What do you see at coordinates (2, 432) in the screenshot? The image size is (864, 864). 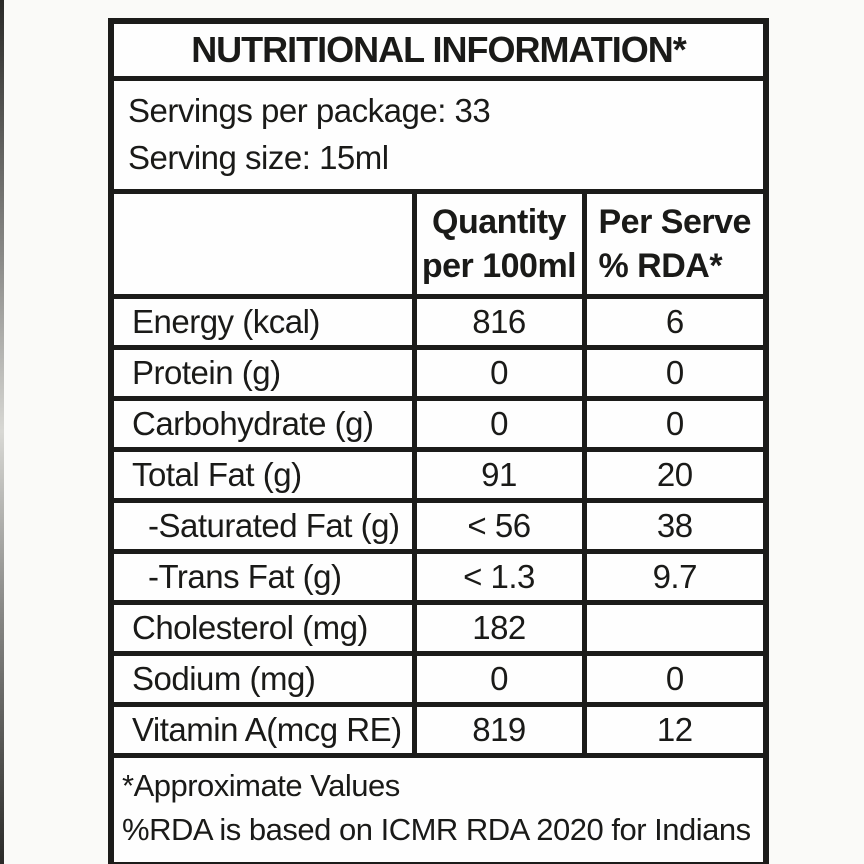 I see `package-edge-strip` at bounding box center [2, 432].